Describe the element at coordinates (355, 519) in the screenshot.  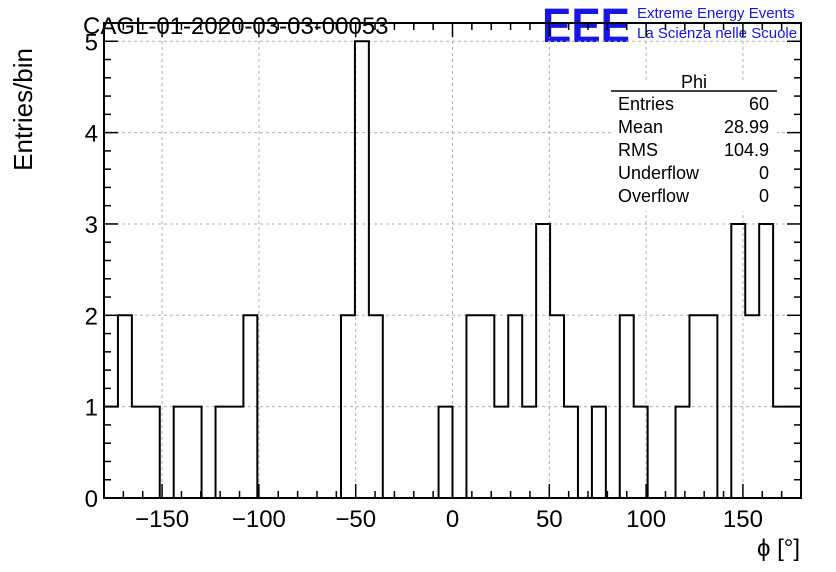
I see `x-tick-label: −50` at that location.